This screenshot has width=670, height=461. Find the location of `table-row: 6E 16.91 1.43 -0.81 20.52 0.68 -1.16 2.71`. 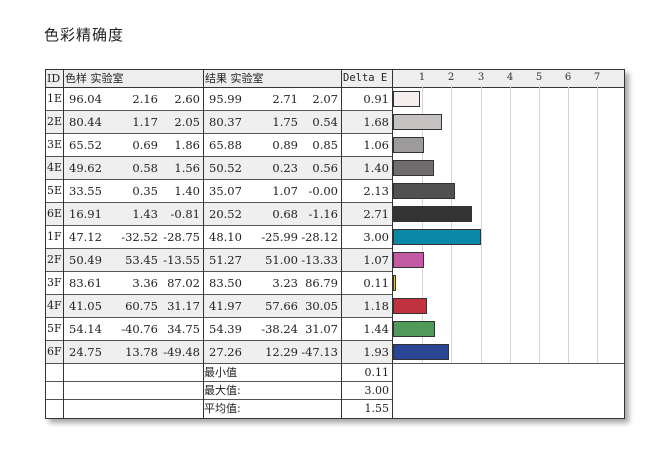

table-row: 6E 16.91 1.43 -0.81 20.52 0.68 -1.16 2.71 is located at coordinates (219, 214).